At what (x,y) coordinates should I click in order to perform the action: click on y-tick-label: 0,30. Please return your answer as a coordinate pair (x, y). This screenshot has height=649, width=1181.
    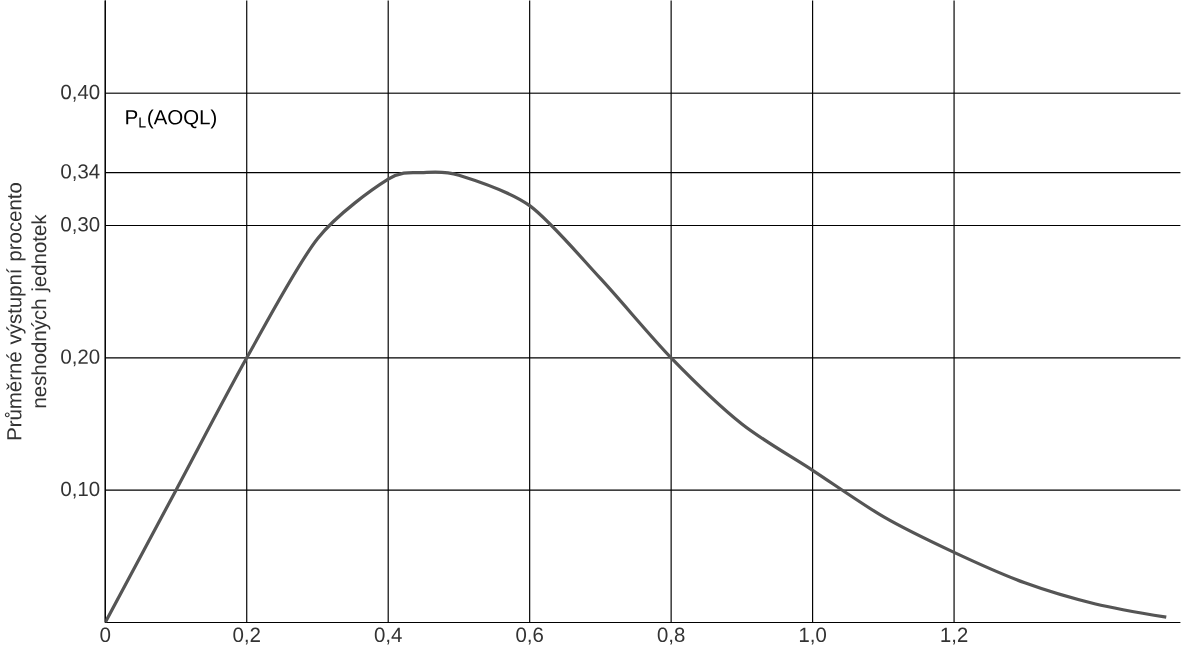
    Looking at the image, I should click on (80, 225).